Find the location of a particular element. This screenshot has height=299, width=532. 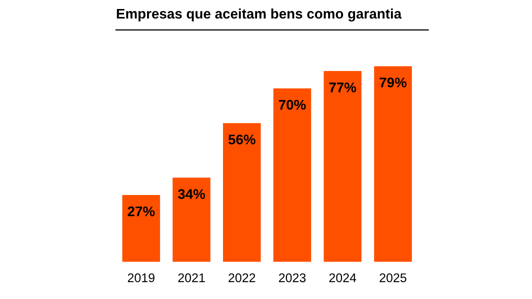

x-tick-label: 2021 is located at coordinates (191, 277).